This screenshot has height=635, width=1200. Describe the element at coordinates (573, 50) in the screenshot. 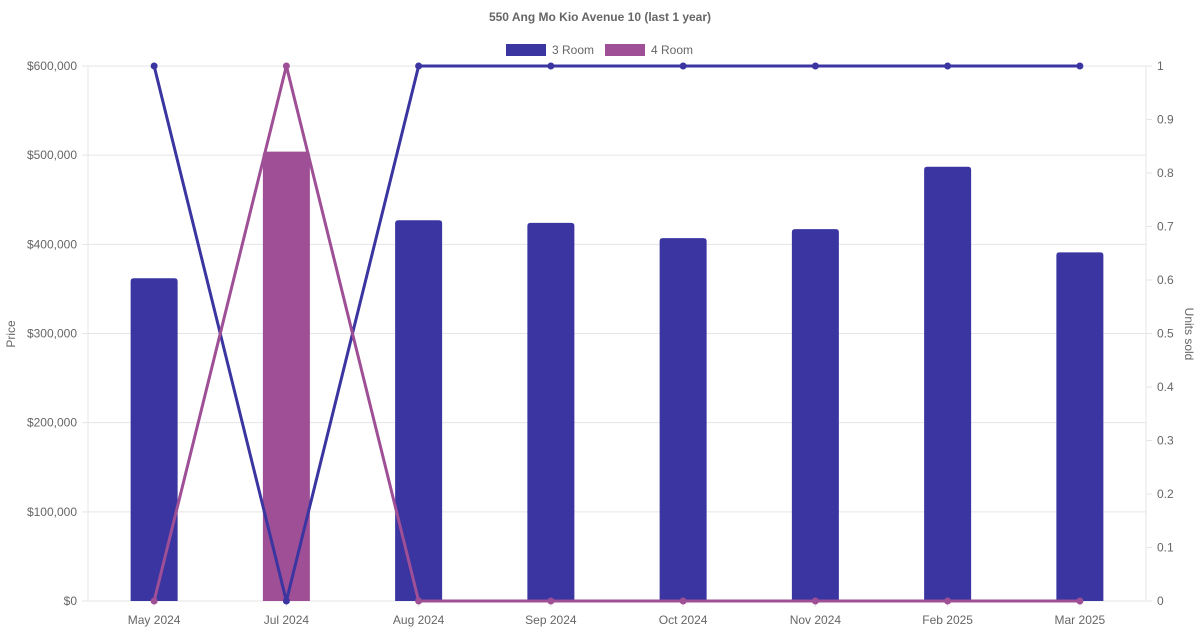

I see `legend-label-3-room: 3 Room` at that location.